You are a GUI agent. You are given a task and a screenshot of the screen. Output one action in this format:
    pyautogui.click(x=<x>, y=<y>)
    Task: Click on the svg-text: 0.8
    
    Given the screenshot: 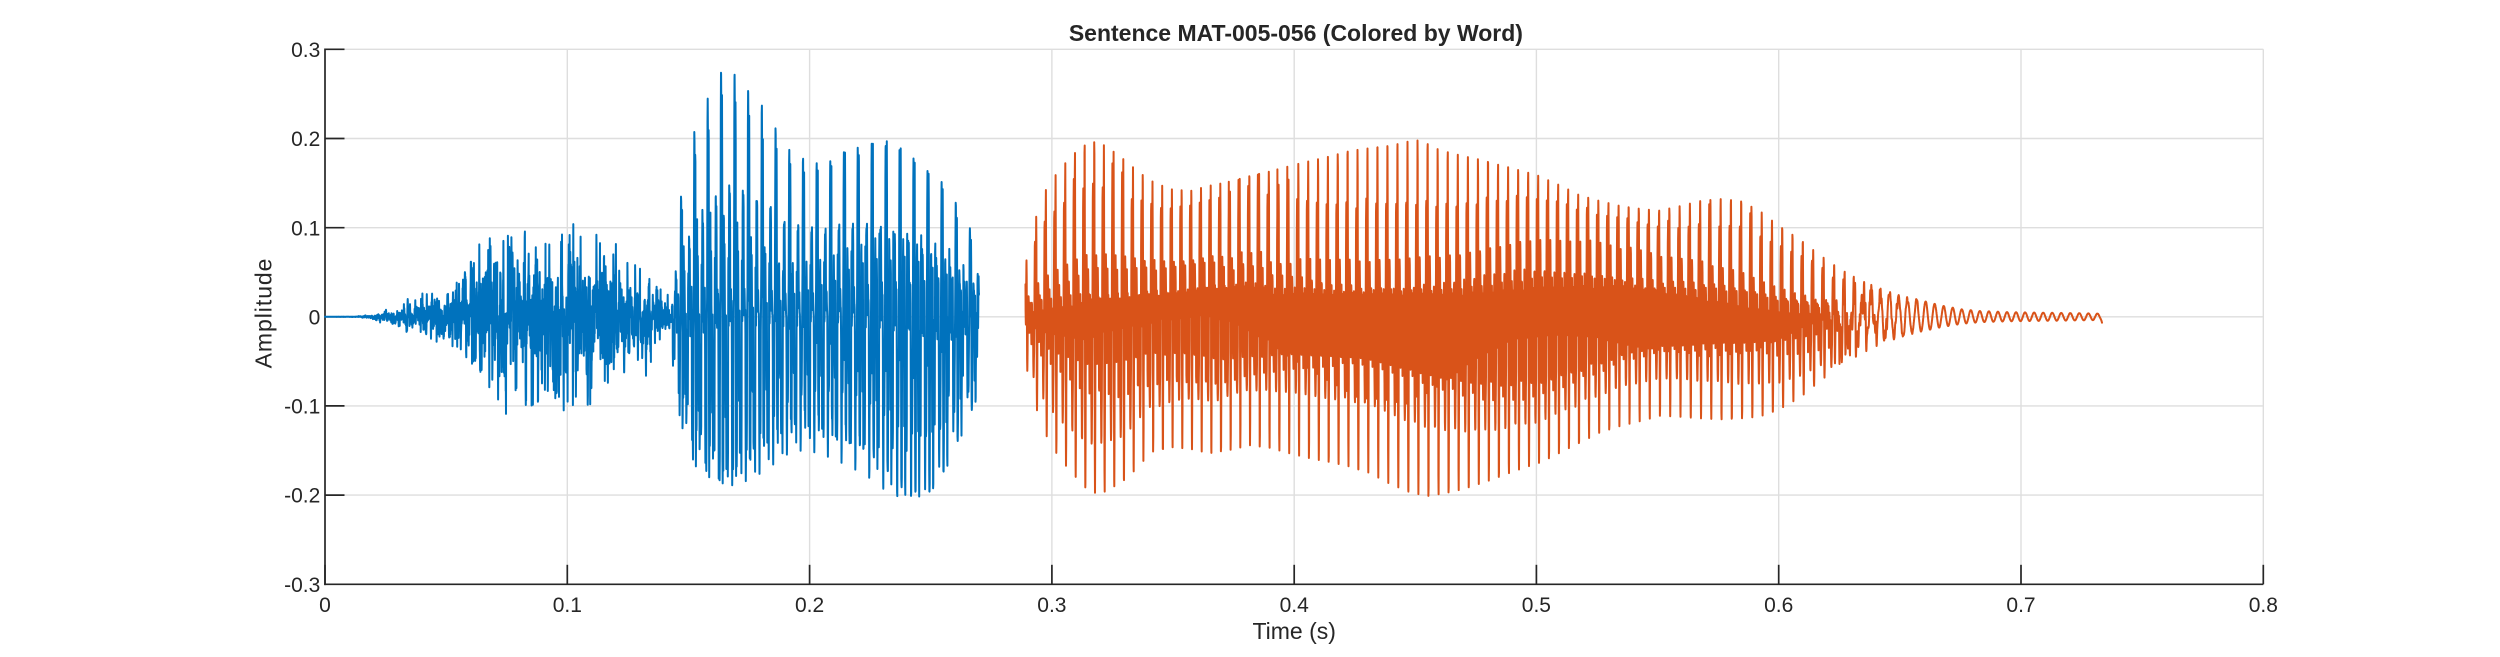 What is the action you would take?
    pyautogui.click(x=2263, y=605)
    